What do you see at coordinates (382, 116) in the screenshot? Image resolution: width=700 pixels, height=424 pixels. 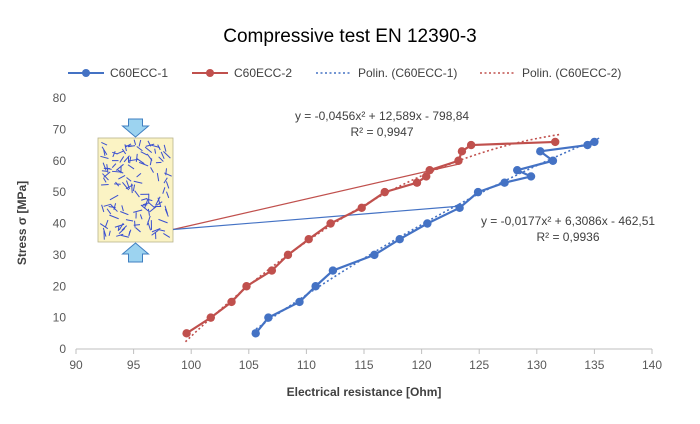 I see `equation-c60ecc-2: y = -0,0456x² + 12,589x - 798,84` at bounding box center [382, 116].